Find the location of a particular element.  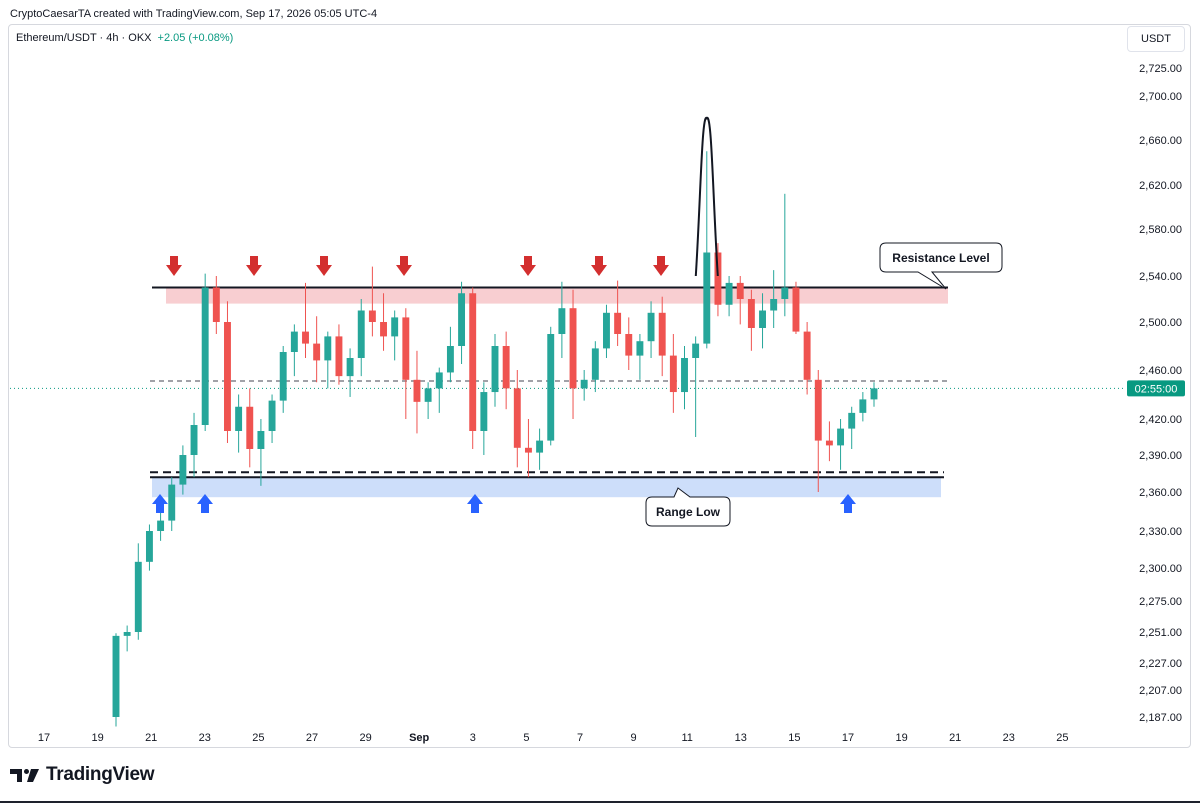

resistance-callout-box is located at coordinates (941, 266).